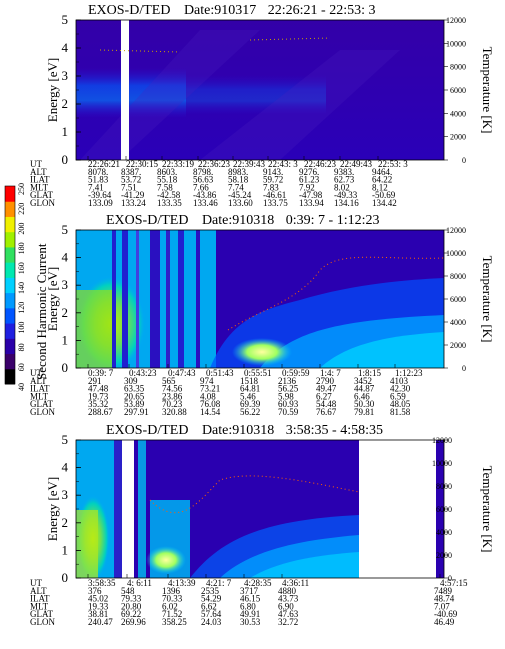 This screenshot has height=649, width=505. I want to click on table-cell: -39.64, so click(100, 195).